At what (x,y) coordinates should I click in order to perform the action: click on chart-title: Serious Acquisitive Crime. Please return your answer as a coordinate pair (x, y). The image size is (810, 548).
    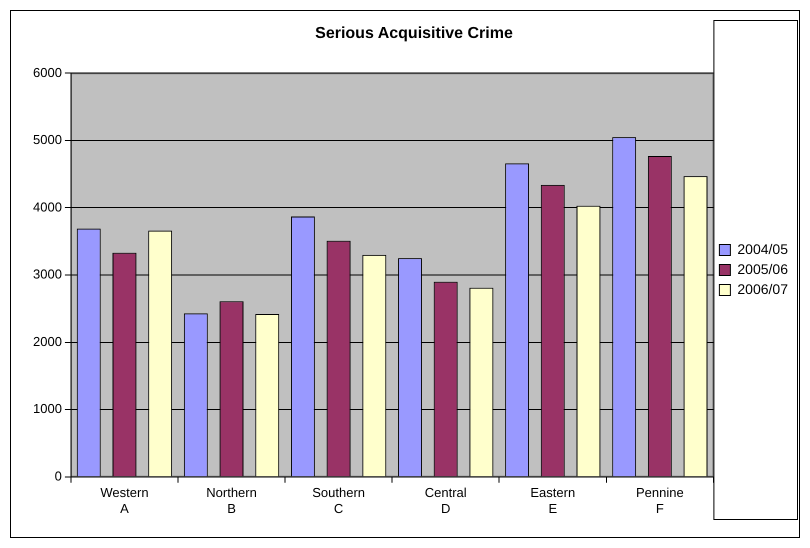
    Looking at the image, I should click on (414, 33).